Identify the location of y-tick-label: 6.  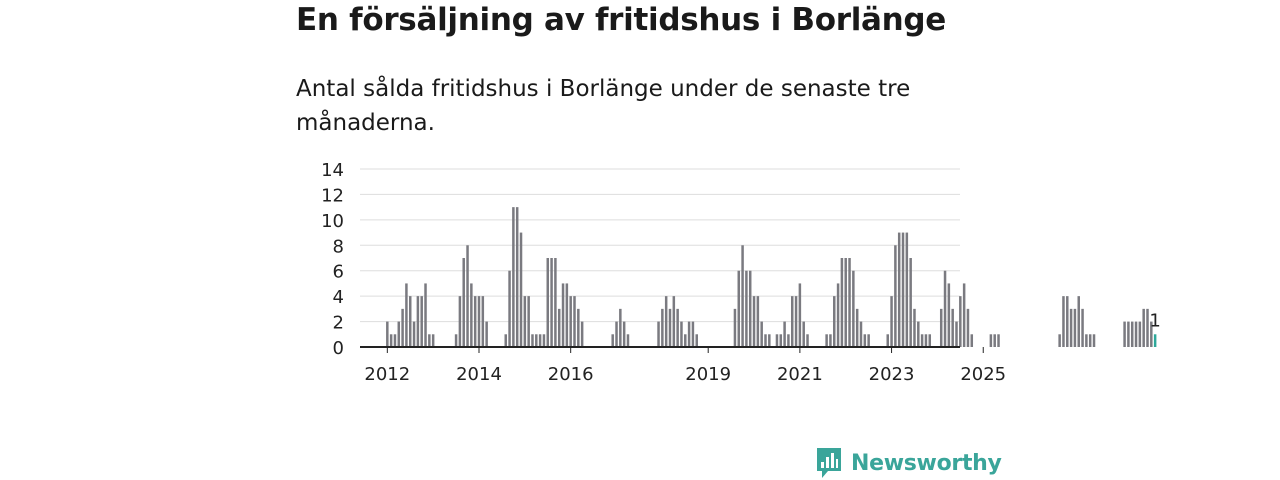
(338, 272).